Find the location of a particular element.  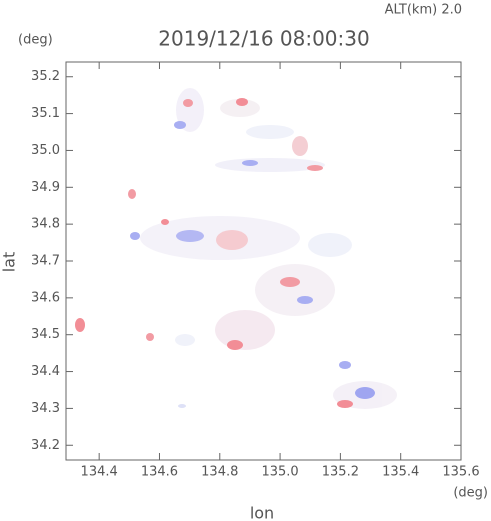

x-unit: (deg) is located at coordinates (470, 493).